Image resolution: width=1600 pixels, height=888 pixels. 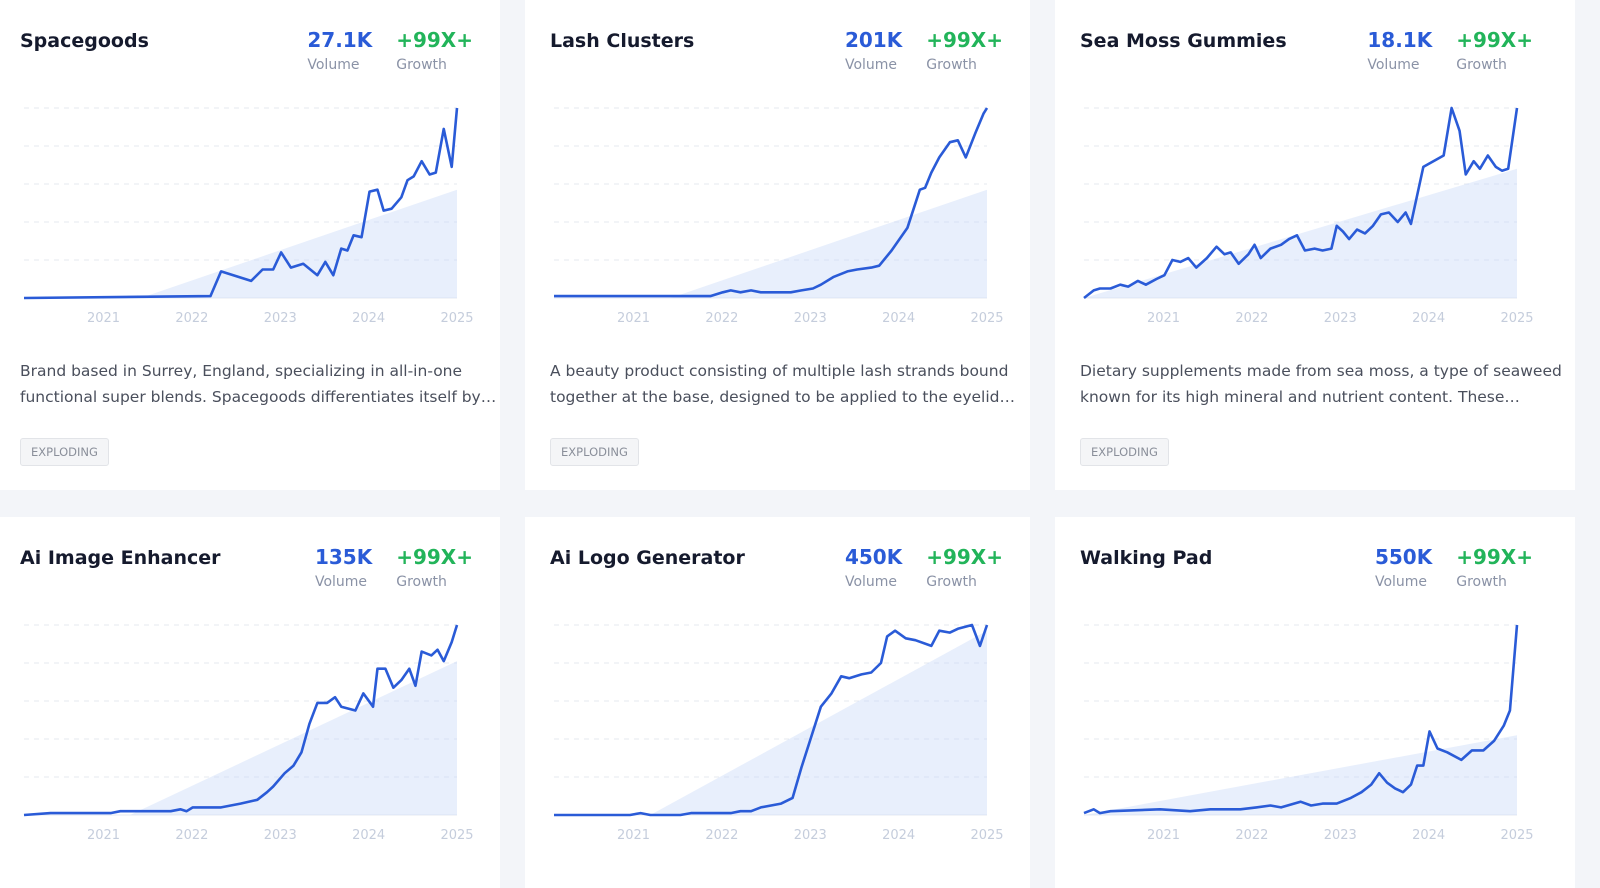 I want to click on volume-stat: 450K Volume, so click(x=873, y=569).